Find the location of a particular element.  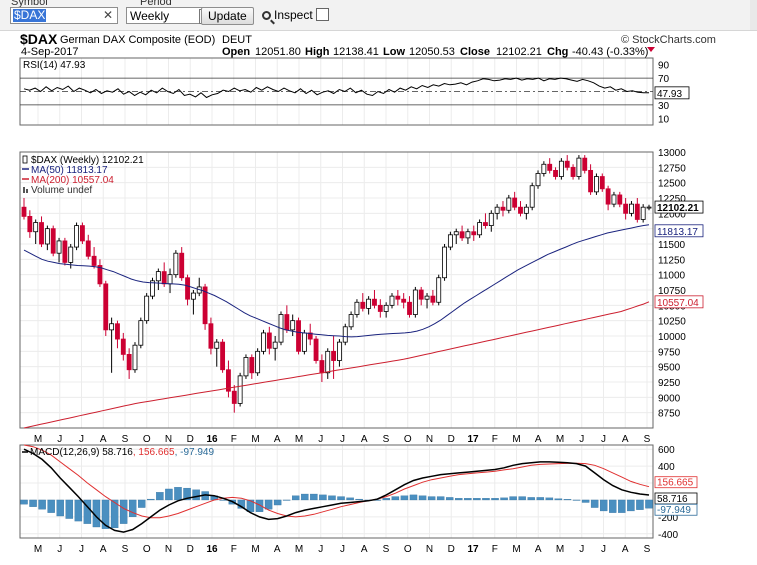

chg-value: -40.43 (-0.33%) is located at coordinates (610, 52).